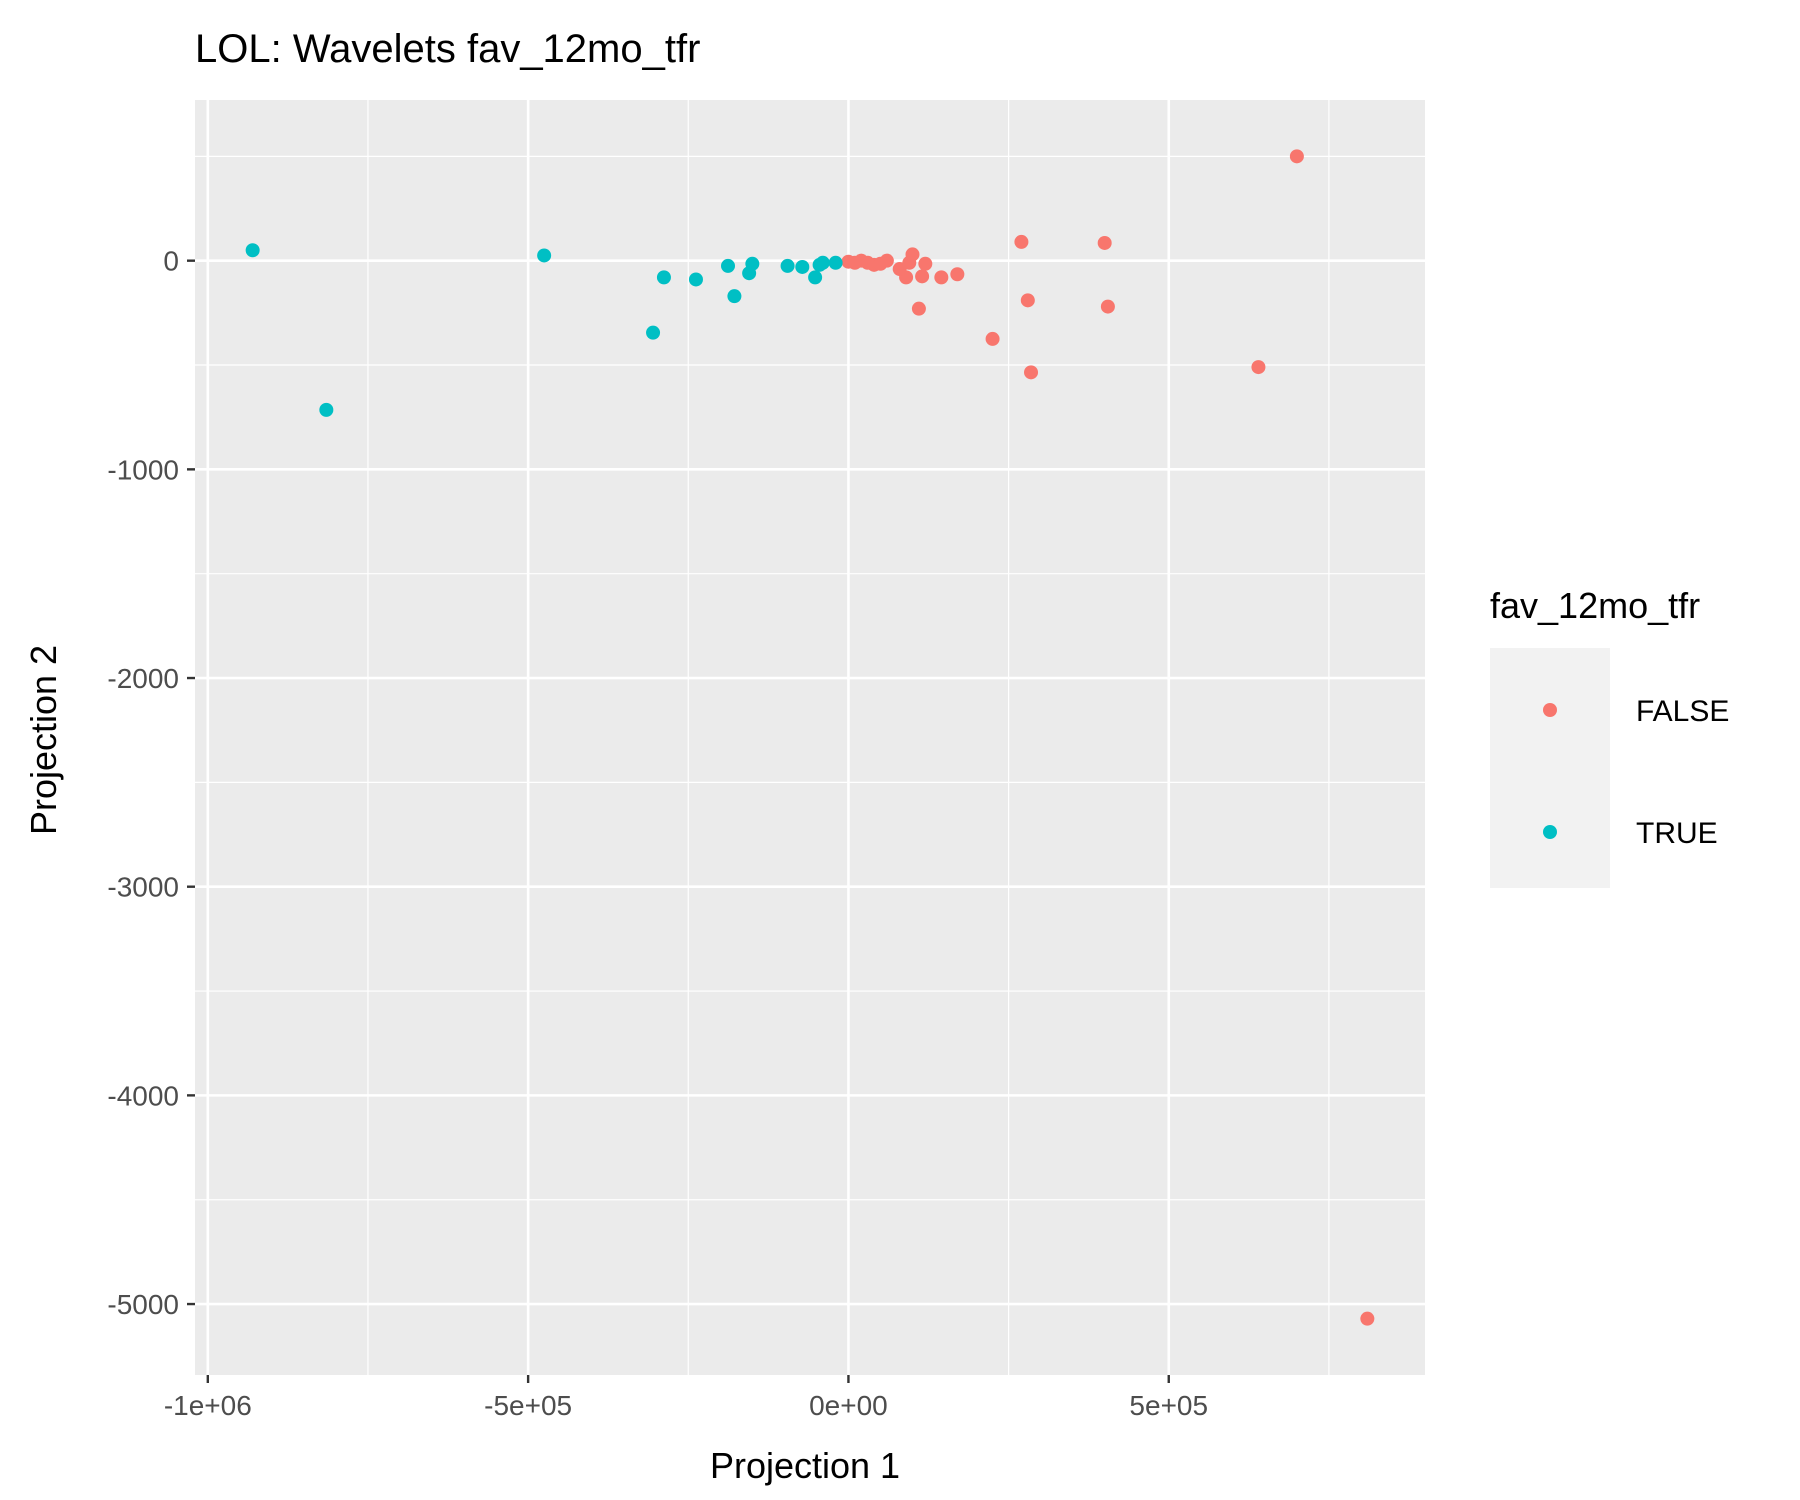 The image size is (1800, 1500). I want to click on x-tick-label: -1e+06, so click(208, 1405).